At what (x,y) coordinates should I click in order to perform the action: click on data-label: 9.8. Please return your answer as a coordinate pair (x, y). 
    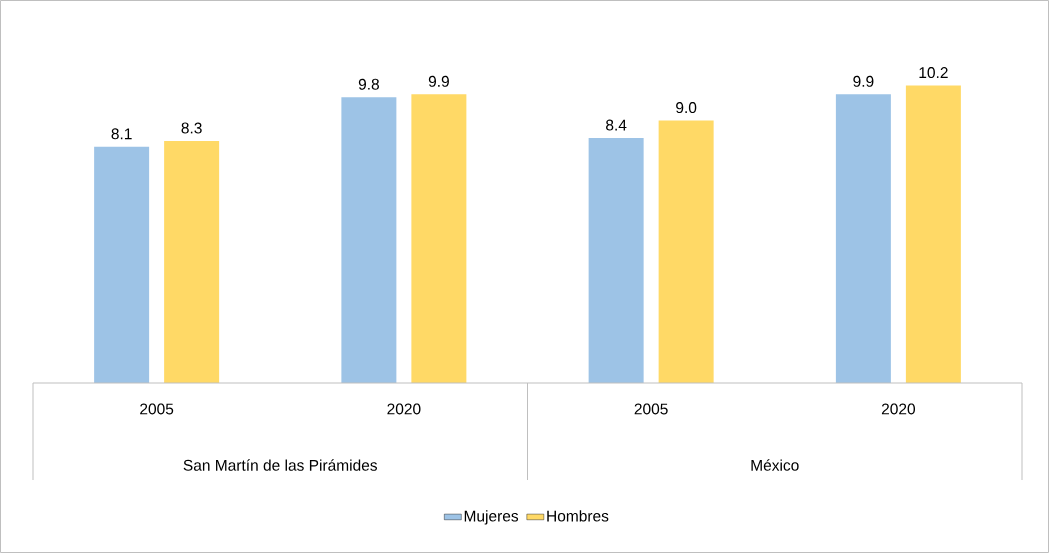
    Looking at the image, I should click on (368, 84).